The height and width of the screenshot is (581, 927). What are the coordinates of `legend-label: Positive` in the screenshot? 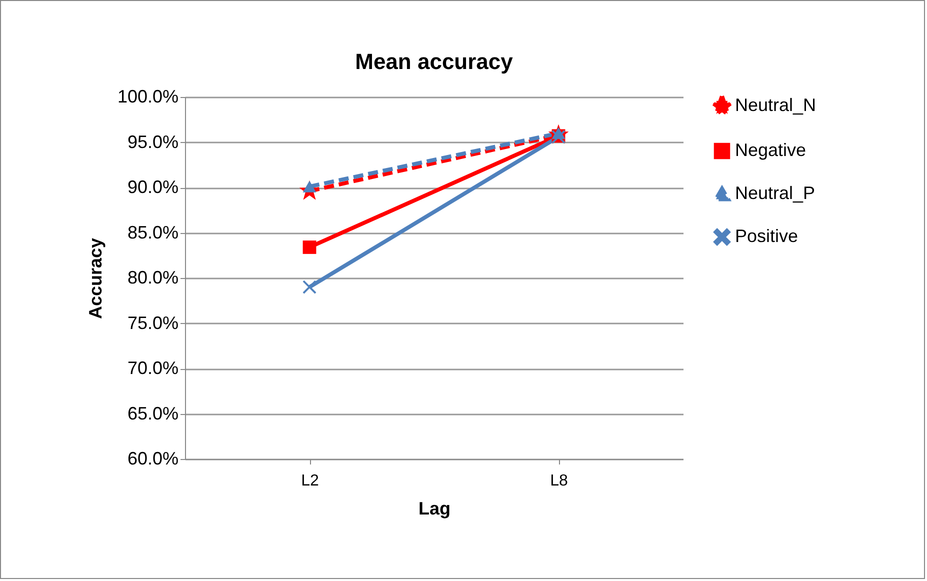 It's located at (766, 236).